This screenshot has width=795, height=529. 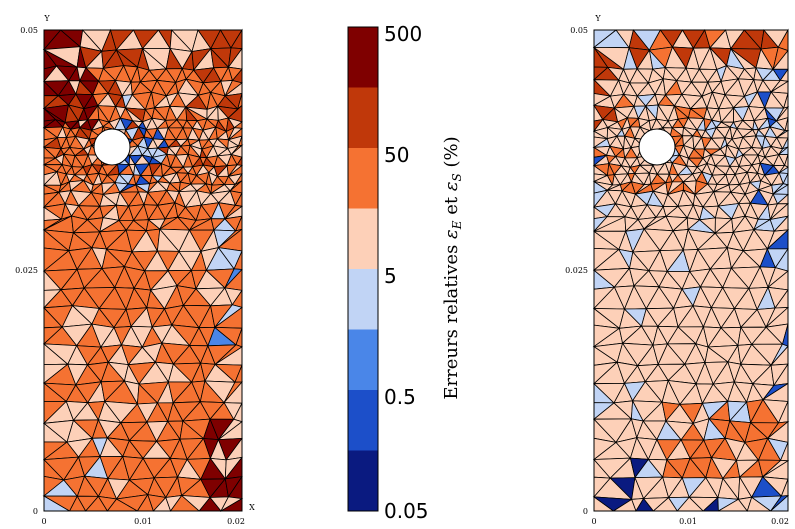 What do you see at coordinates (780, 521) in the screenshot?
I see `right-xtick-2: 0.02` at bounding box center [780, 521].